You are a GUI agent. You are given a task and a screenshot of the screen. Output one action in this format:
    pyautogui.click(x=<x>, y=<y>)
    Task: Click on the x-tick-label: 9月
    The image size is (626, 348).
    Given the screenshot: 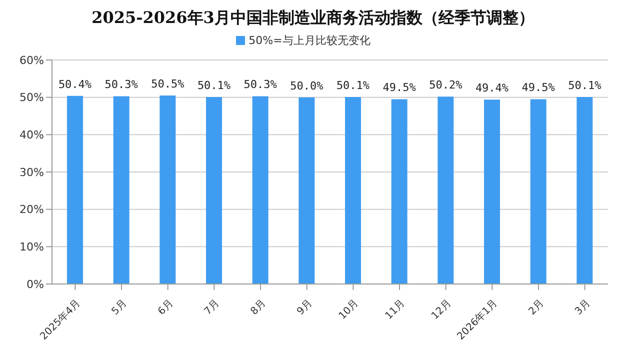 What is the action you would take?
    pyautogui.click(x=305, y=308)
    